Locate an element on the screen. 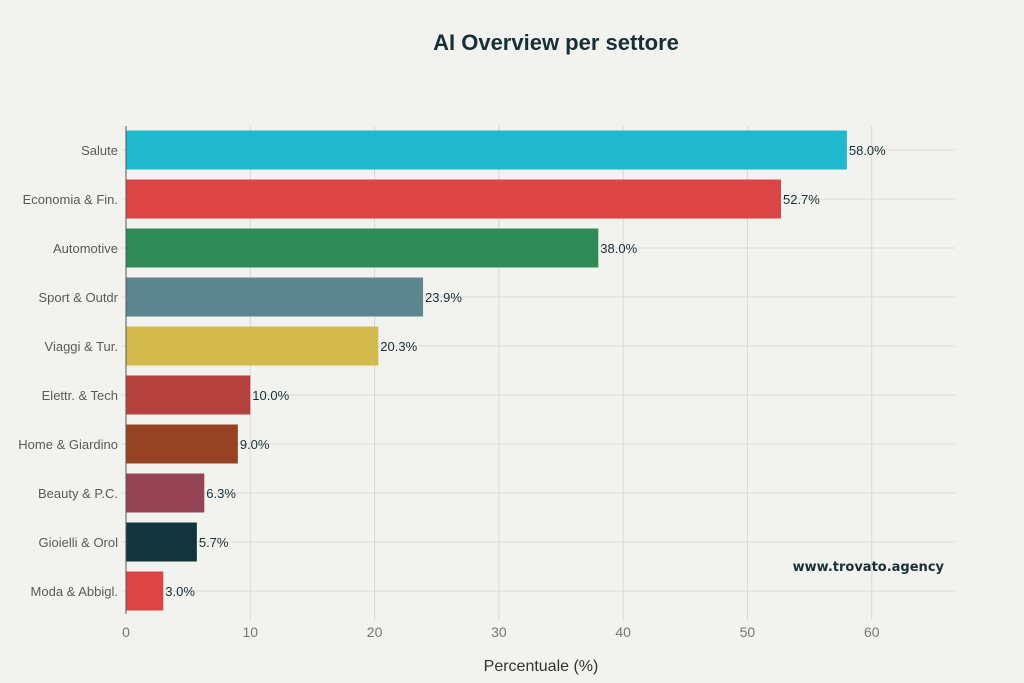 Image resolution: width=1024 pixels, height=683 pixels. category-label: Home & Giardino is located at coordinates (68, 444).